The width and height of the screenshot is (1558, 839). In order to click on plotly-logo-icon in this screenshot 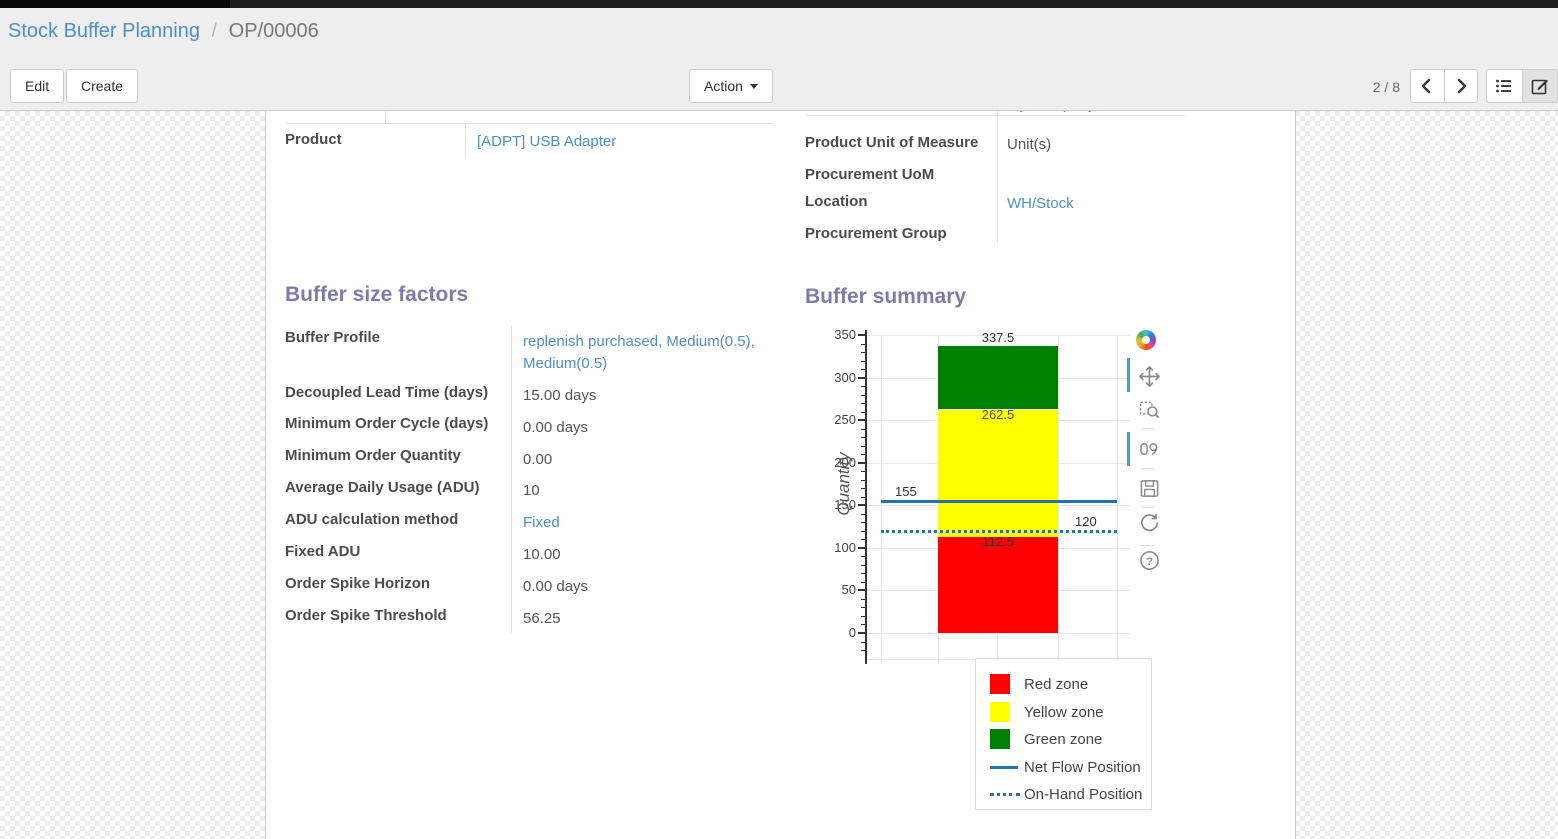, I will do `click(1146, 340)`.